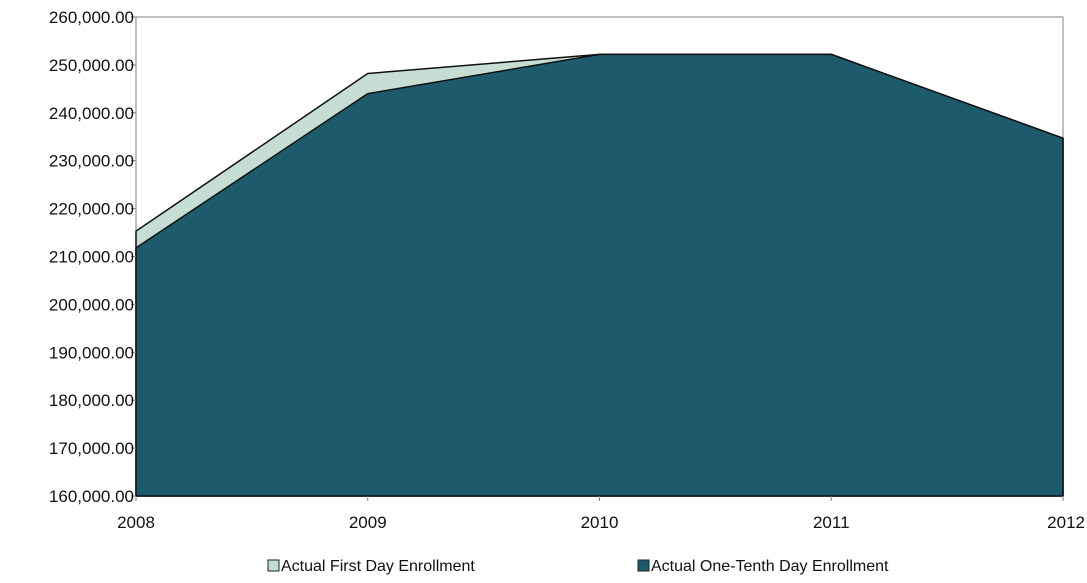 The height and width of the screenshot is (583, 1087). Describe the element at coordinates (91, 496) in the screenshot. I see `y-tick-label-0: 160,000.00` at that location.